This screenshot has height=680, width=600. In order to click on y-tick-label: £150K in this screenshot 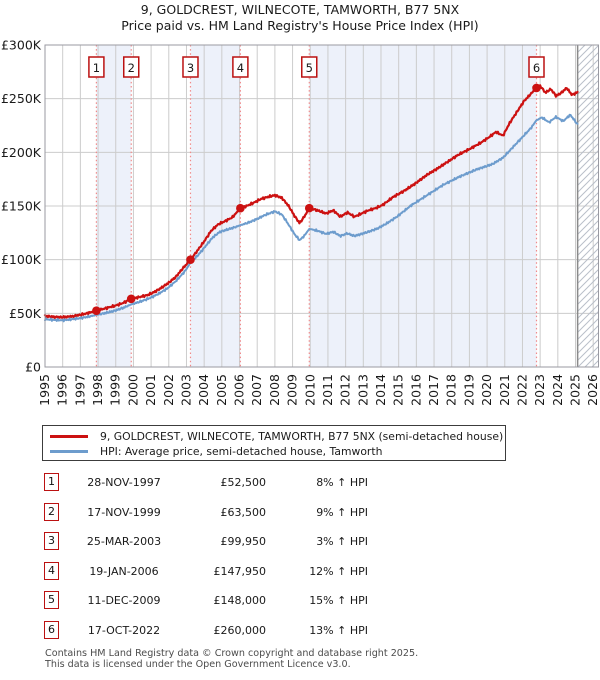, I will do `click(21, 206)`.